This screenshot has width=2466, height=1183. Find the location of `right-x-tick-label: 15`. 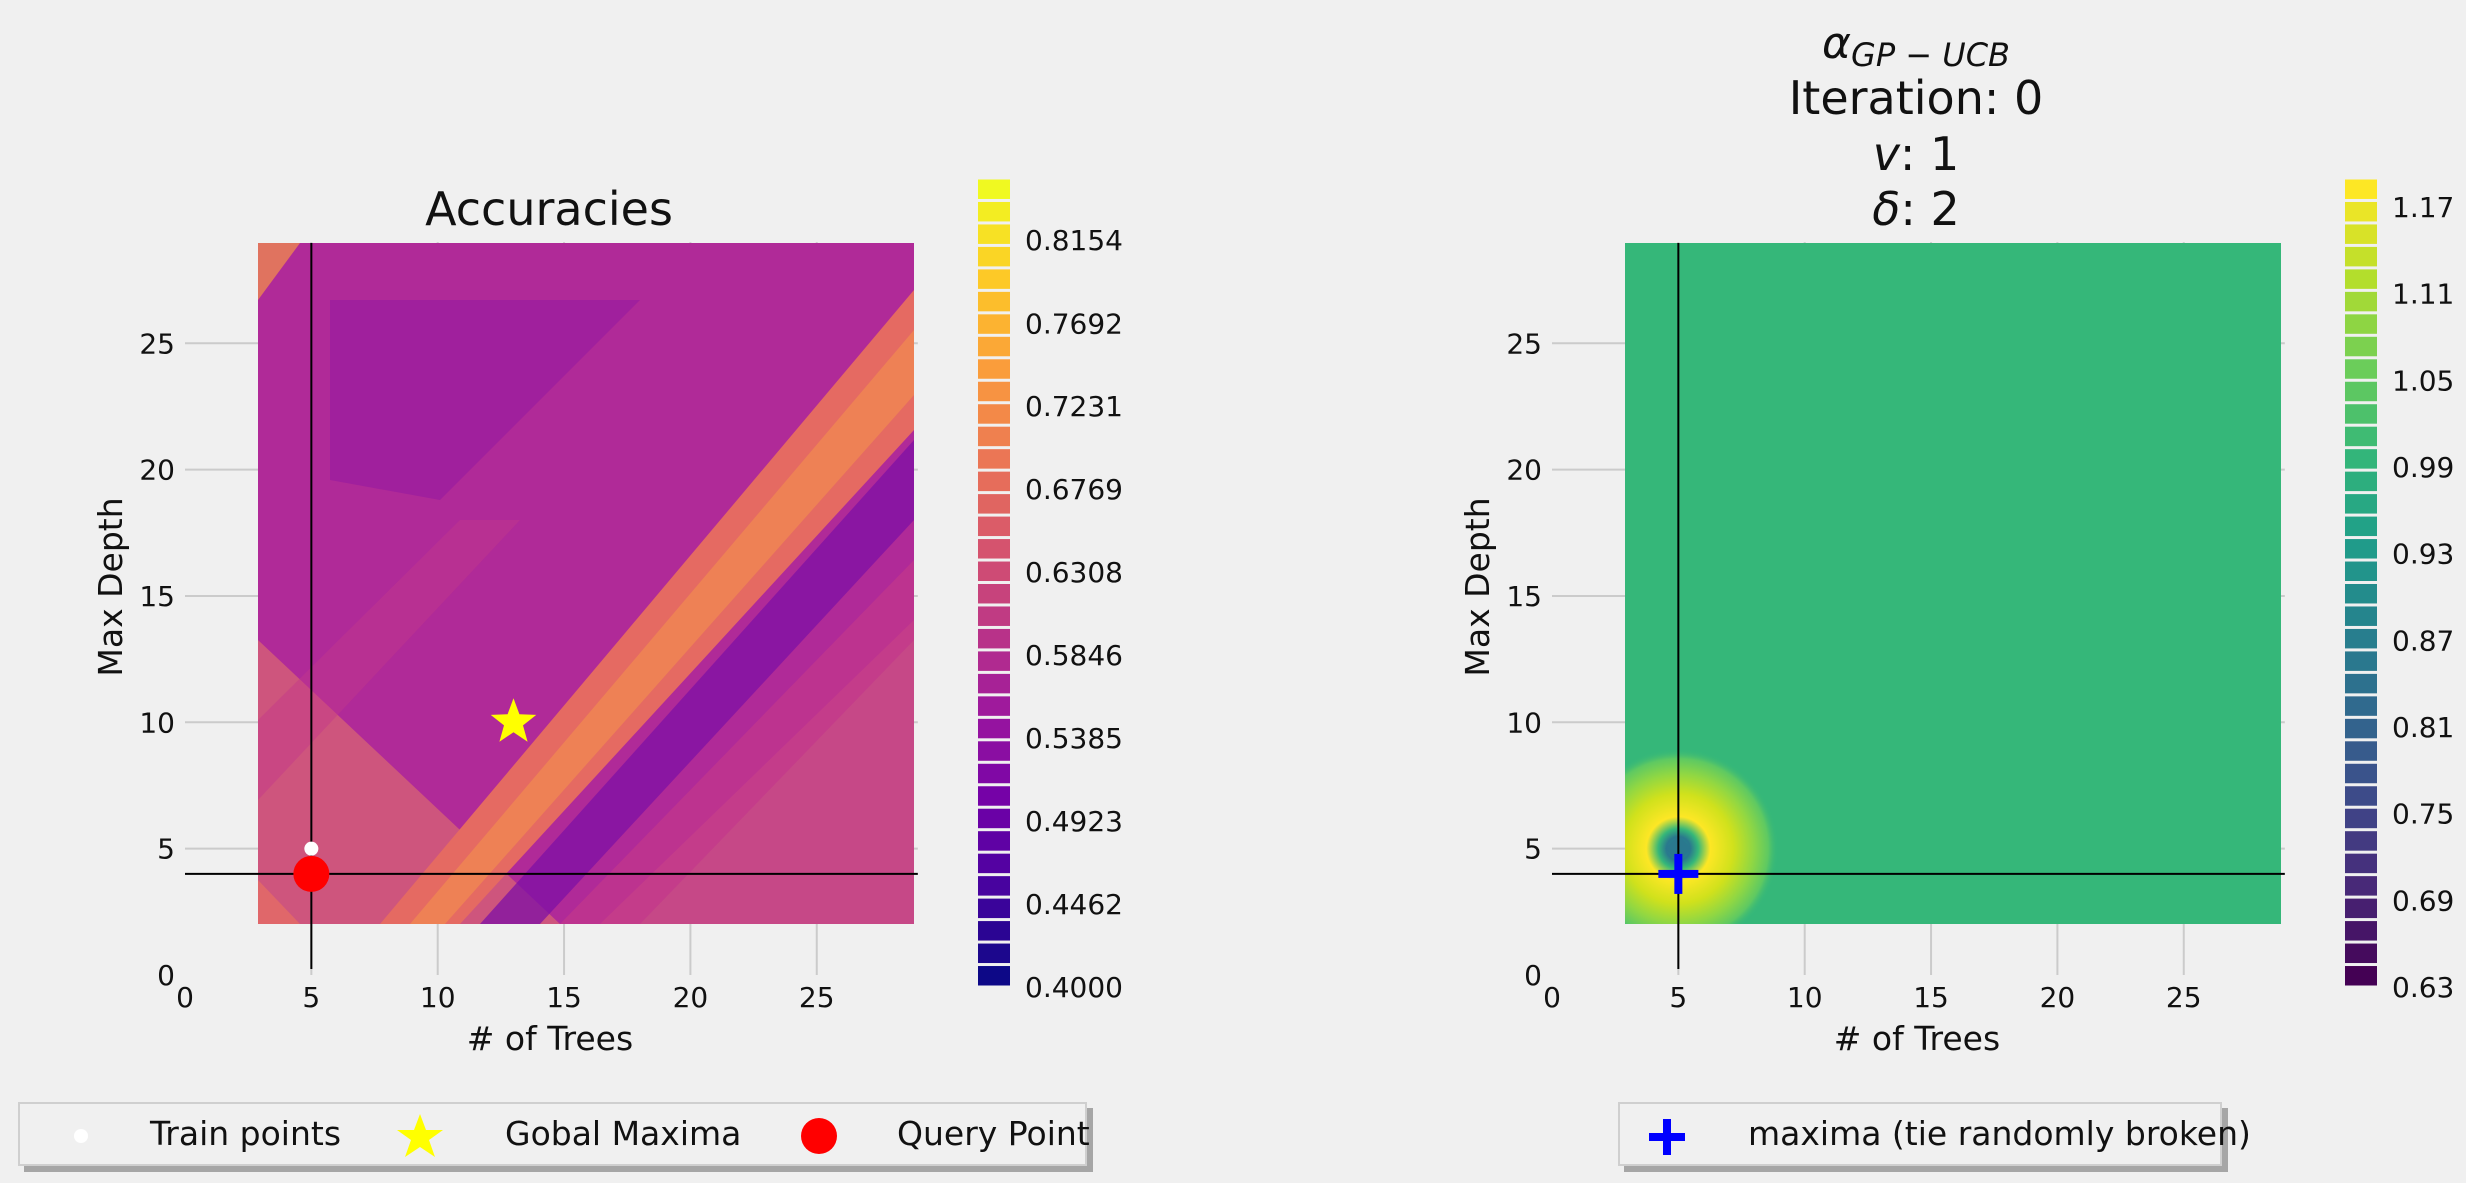

right-x-tick-label: 15 is located at coordinates (1931, 997).